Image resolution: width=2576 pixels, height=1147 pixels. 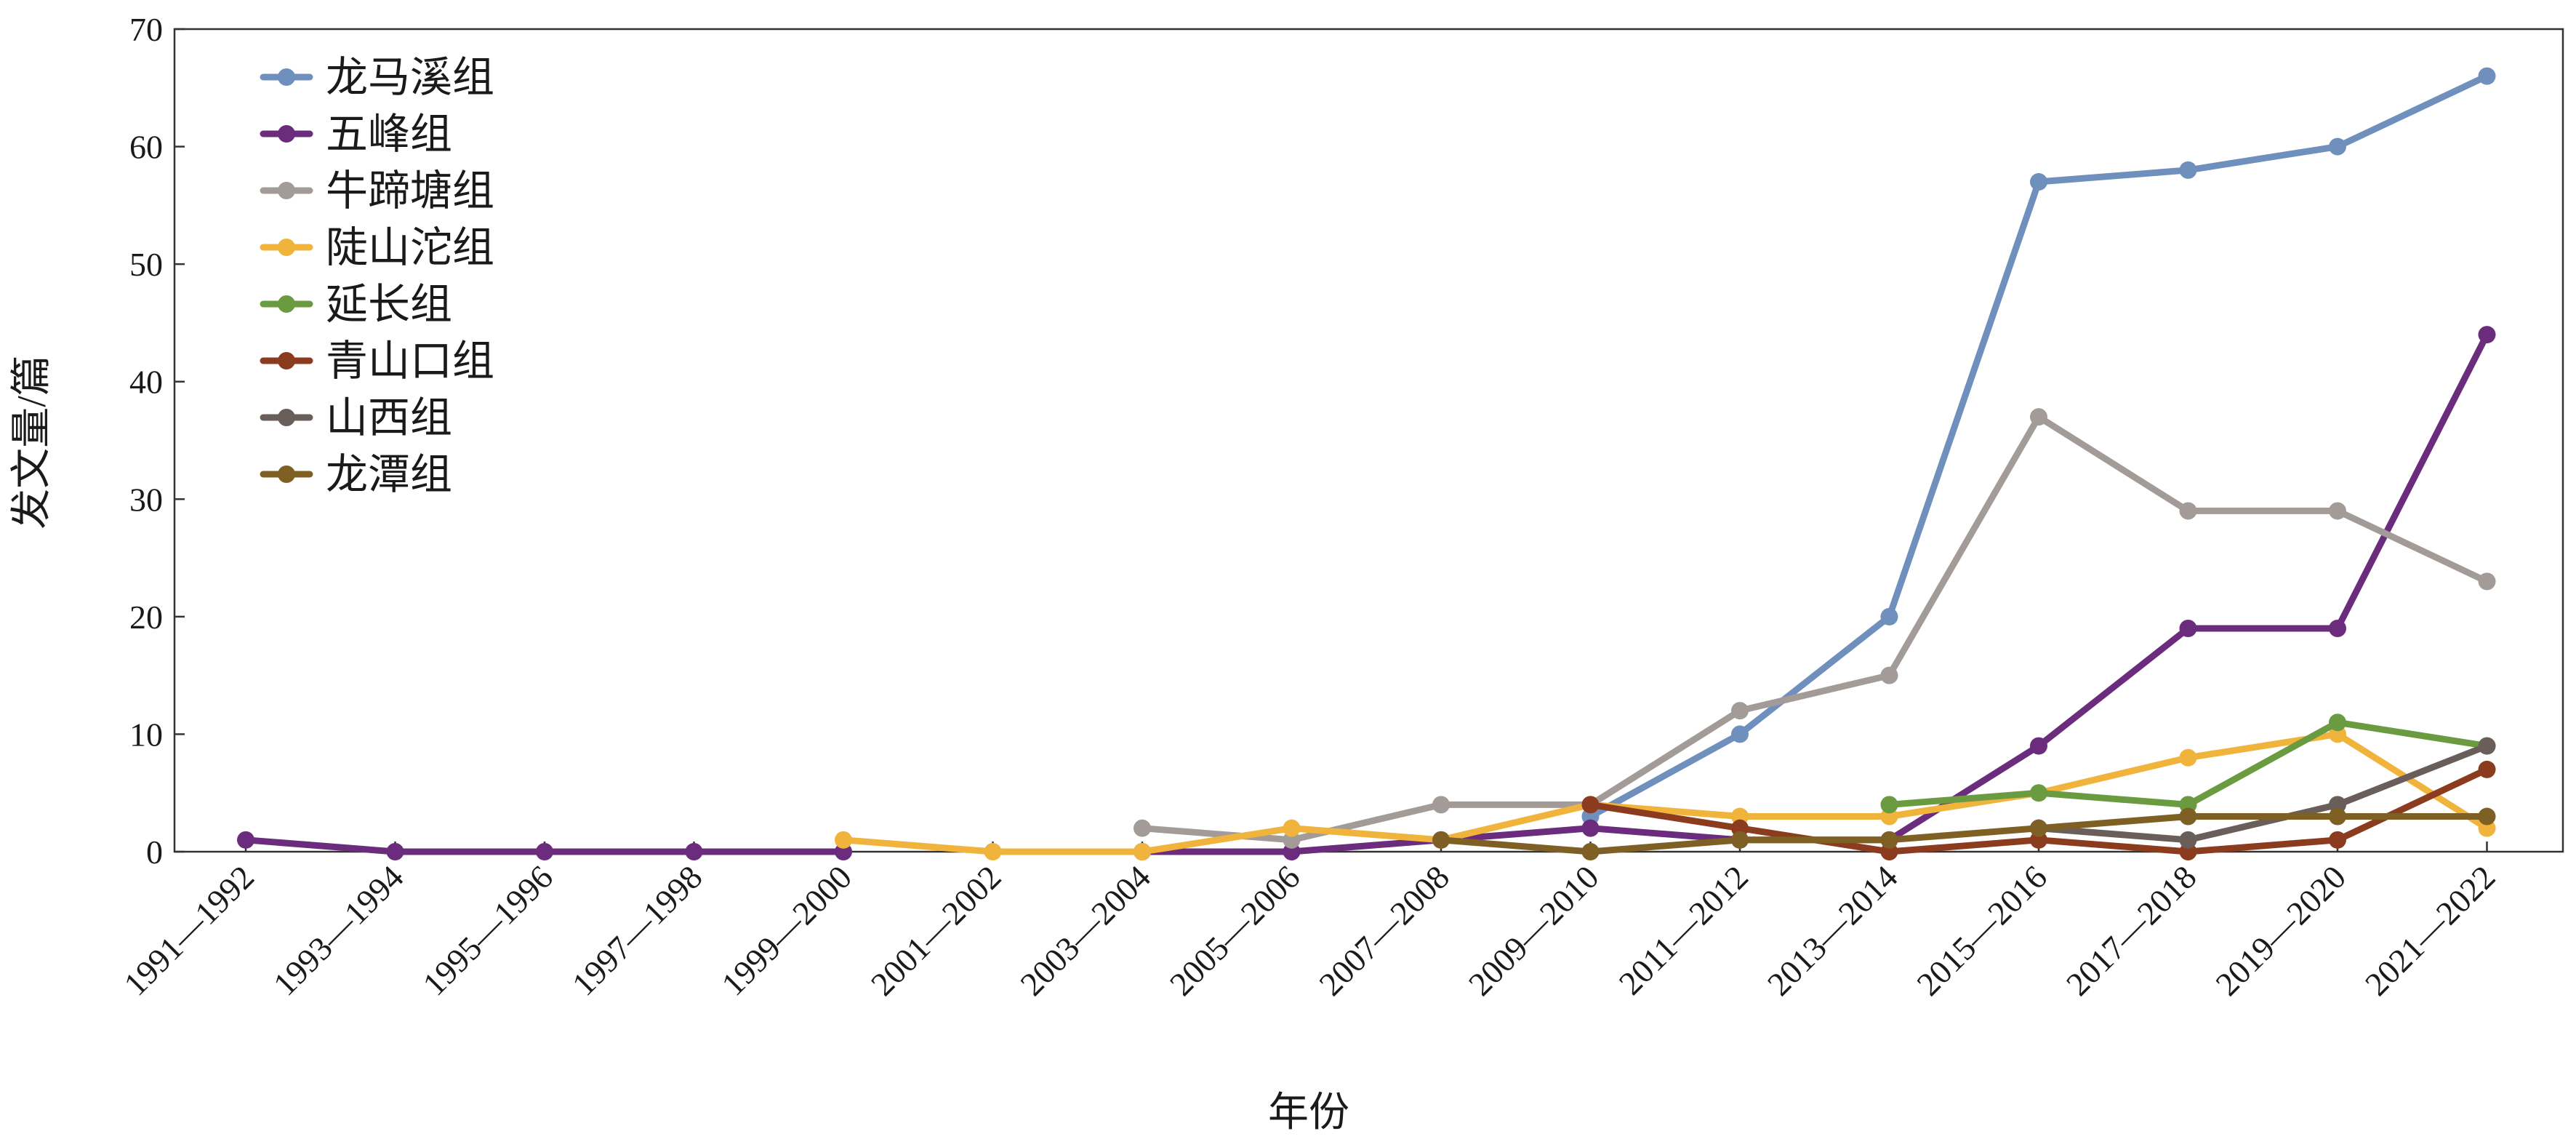 I want to click on x-tick-label: 1995—1996, so click(x=487, y=930).